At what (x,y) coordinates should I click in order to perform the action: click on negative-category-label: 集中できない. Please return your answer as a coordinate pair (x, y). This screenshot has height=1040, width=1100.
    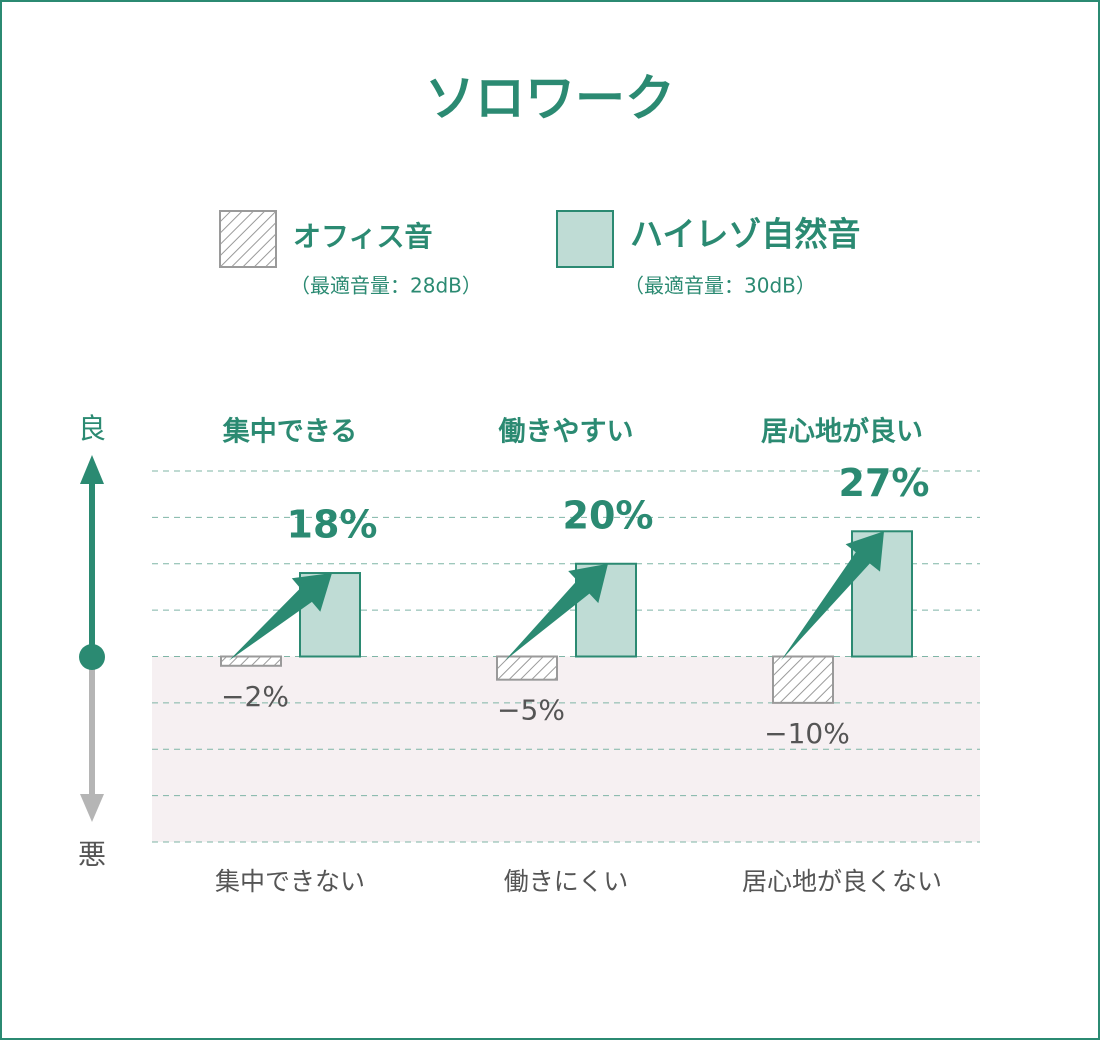
    Looking at the image, I should click on (290, 881).